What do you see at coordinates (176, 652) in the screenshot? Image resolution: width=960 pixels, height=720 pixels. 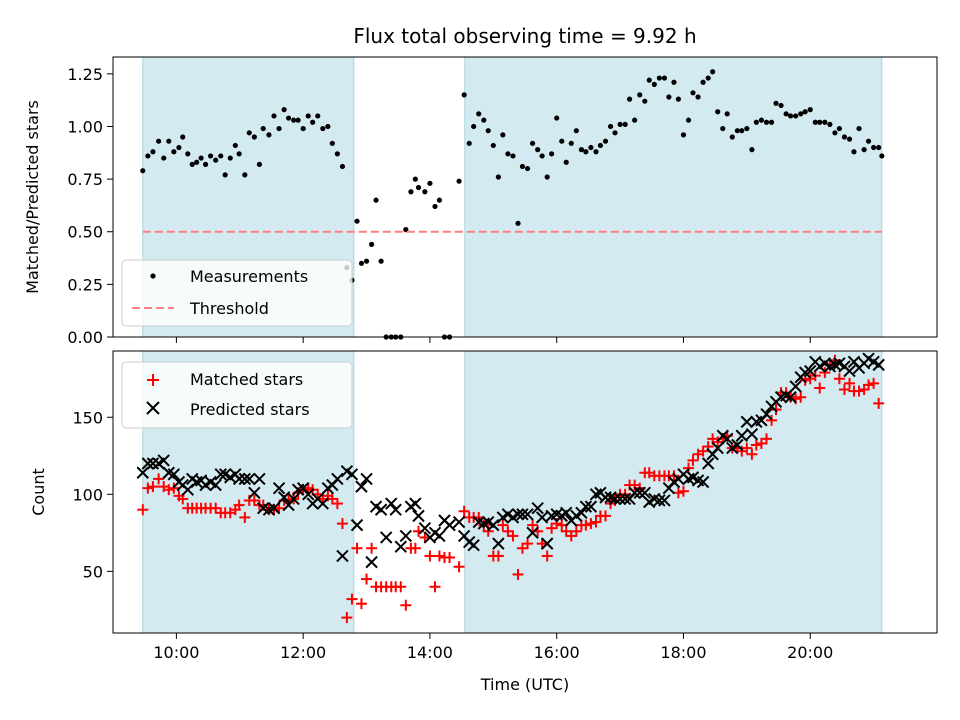 I see `x-tick-label: 10:00` at bounding box center [176, 652].